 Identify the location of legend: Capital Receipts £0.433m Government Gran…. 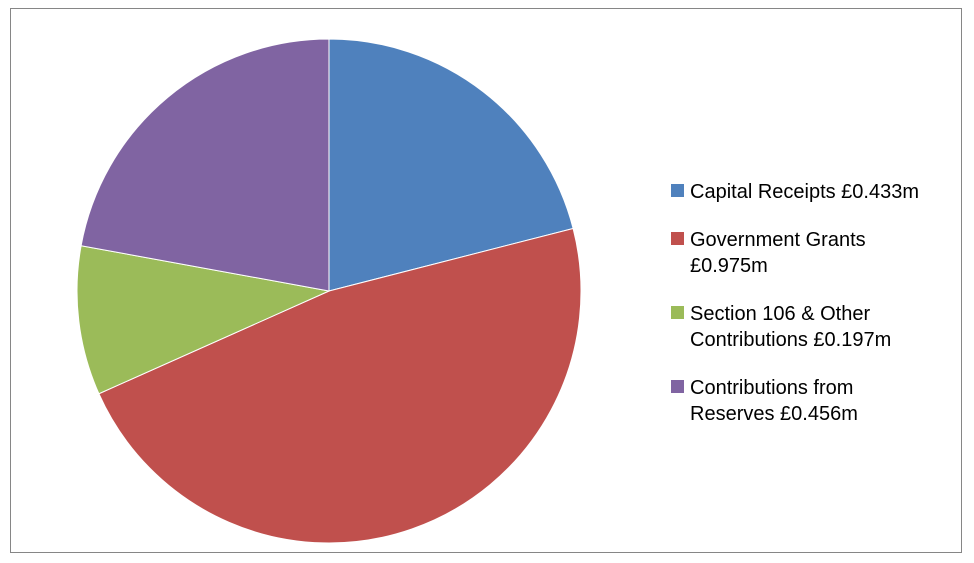
(806, 314).